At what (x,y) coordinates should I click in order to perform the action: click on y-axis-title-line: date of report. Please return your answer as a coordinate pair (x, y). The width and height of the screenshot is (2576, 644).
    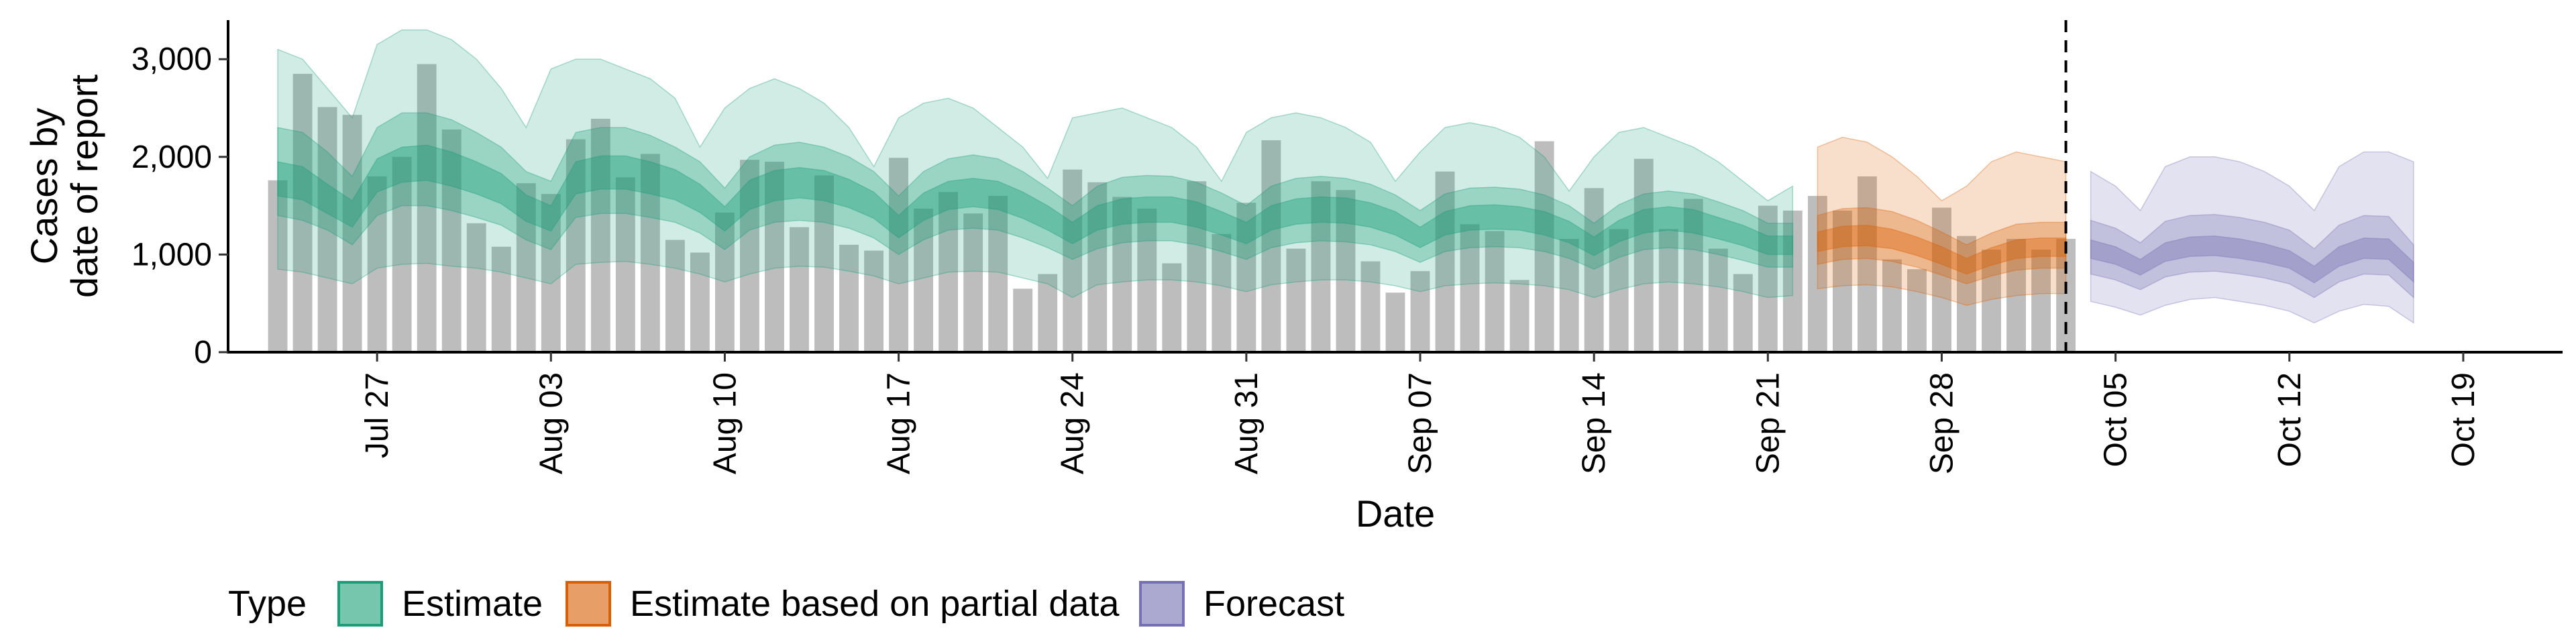
    Looking at the image, I should click on (84, 186).